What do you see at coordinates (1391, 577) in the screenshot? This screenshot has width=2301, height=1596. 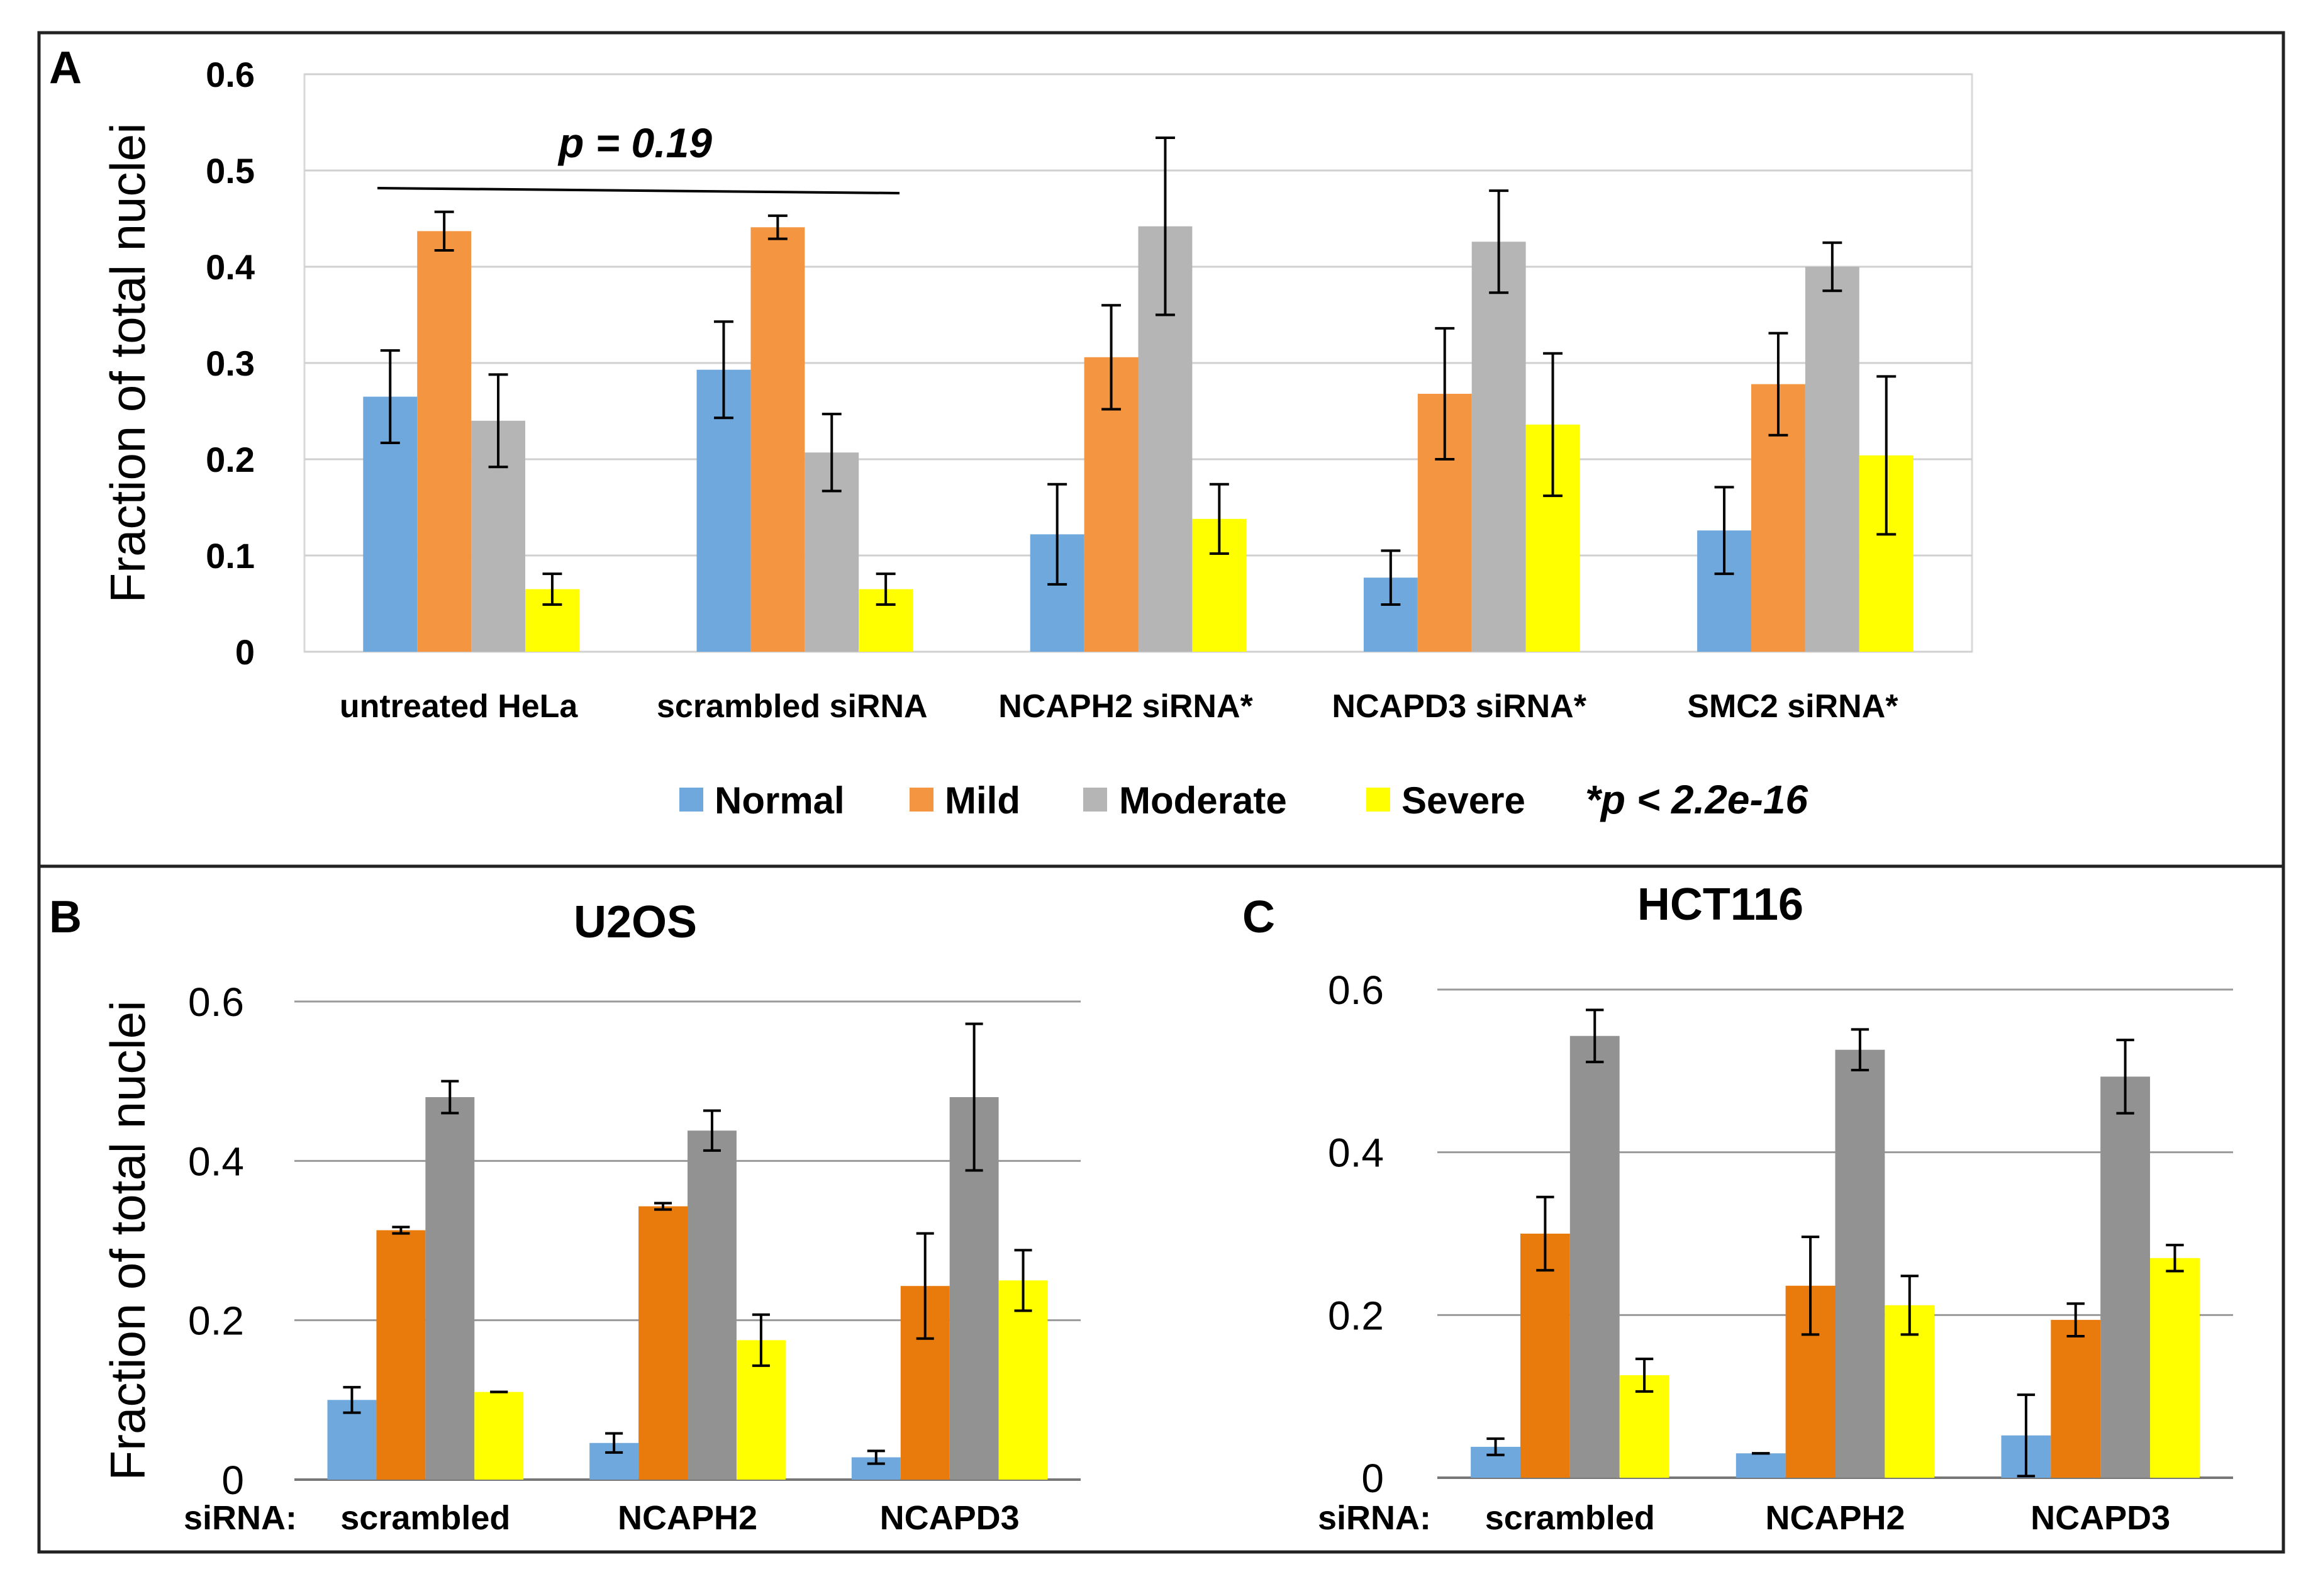 I see `charta-error-bar-ncapd3-sirna-normal` at bounding box center [1391, 577].